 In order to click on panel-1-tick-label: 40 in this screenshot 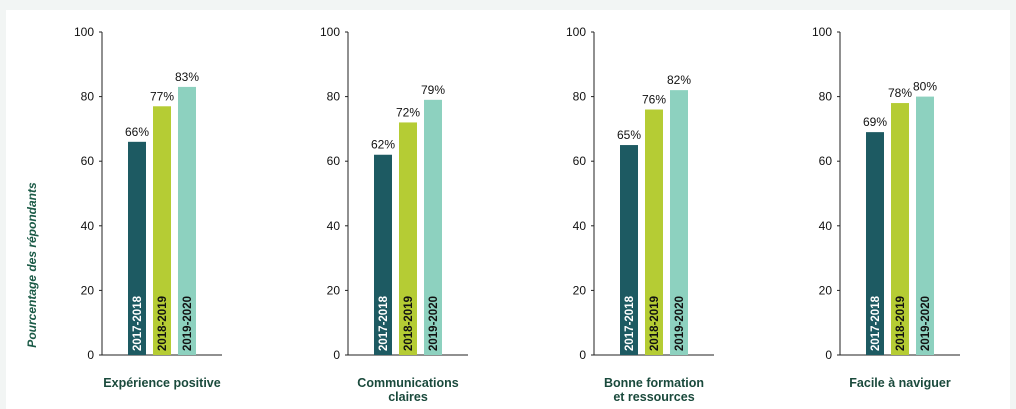, I will do `click(88, 226)`.